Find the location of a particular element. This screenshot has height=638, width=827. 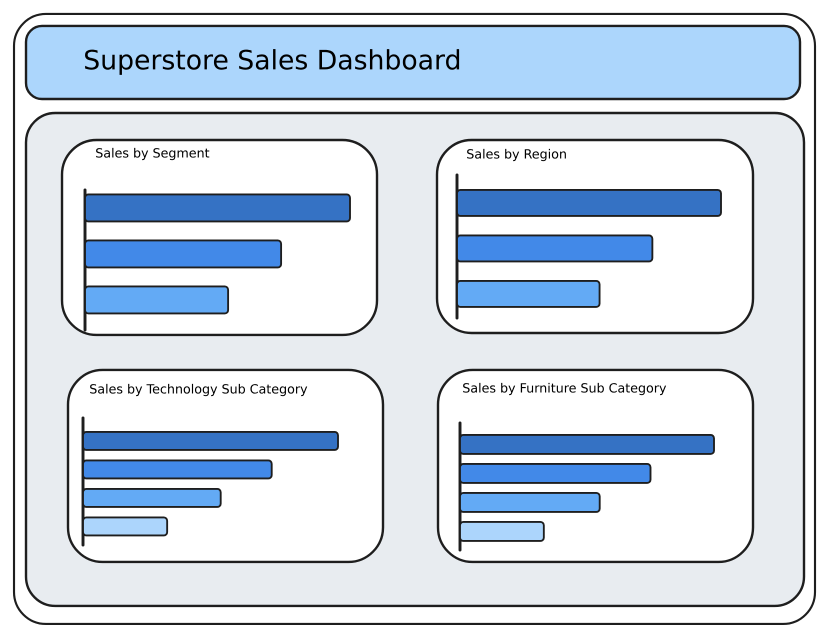

chart-title: Sales by Region is located at coordinates (516, 155).